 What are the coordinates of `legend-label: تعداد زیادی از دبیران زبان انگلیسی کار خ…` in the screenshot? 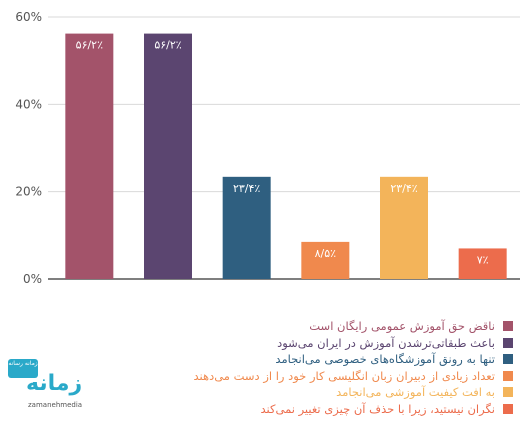 It's located at (344, 375).